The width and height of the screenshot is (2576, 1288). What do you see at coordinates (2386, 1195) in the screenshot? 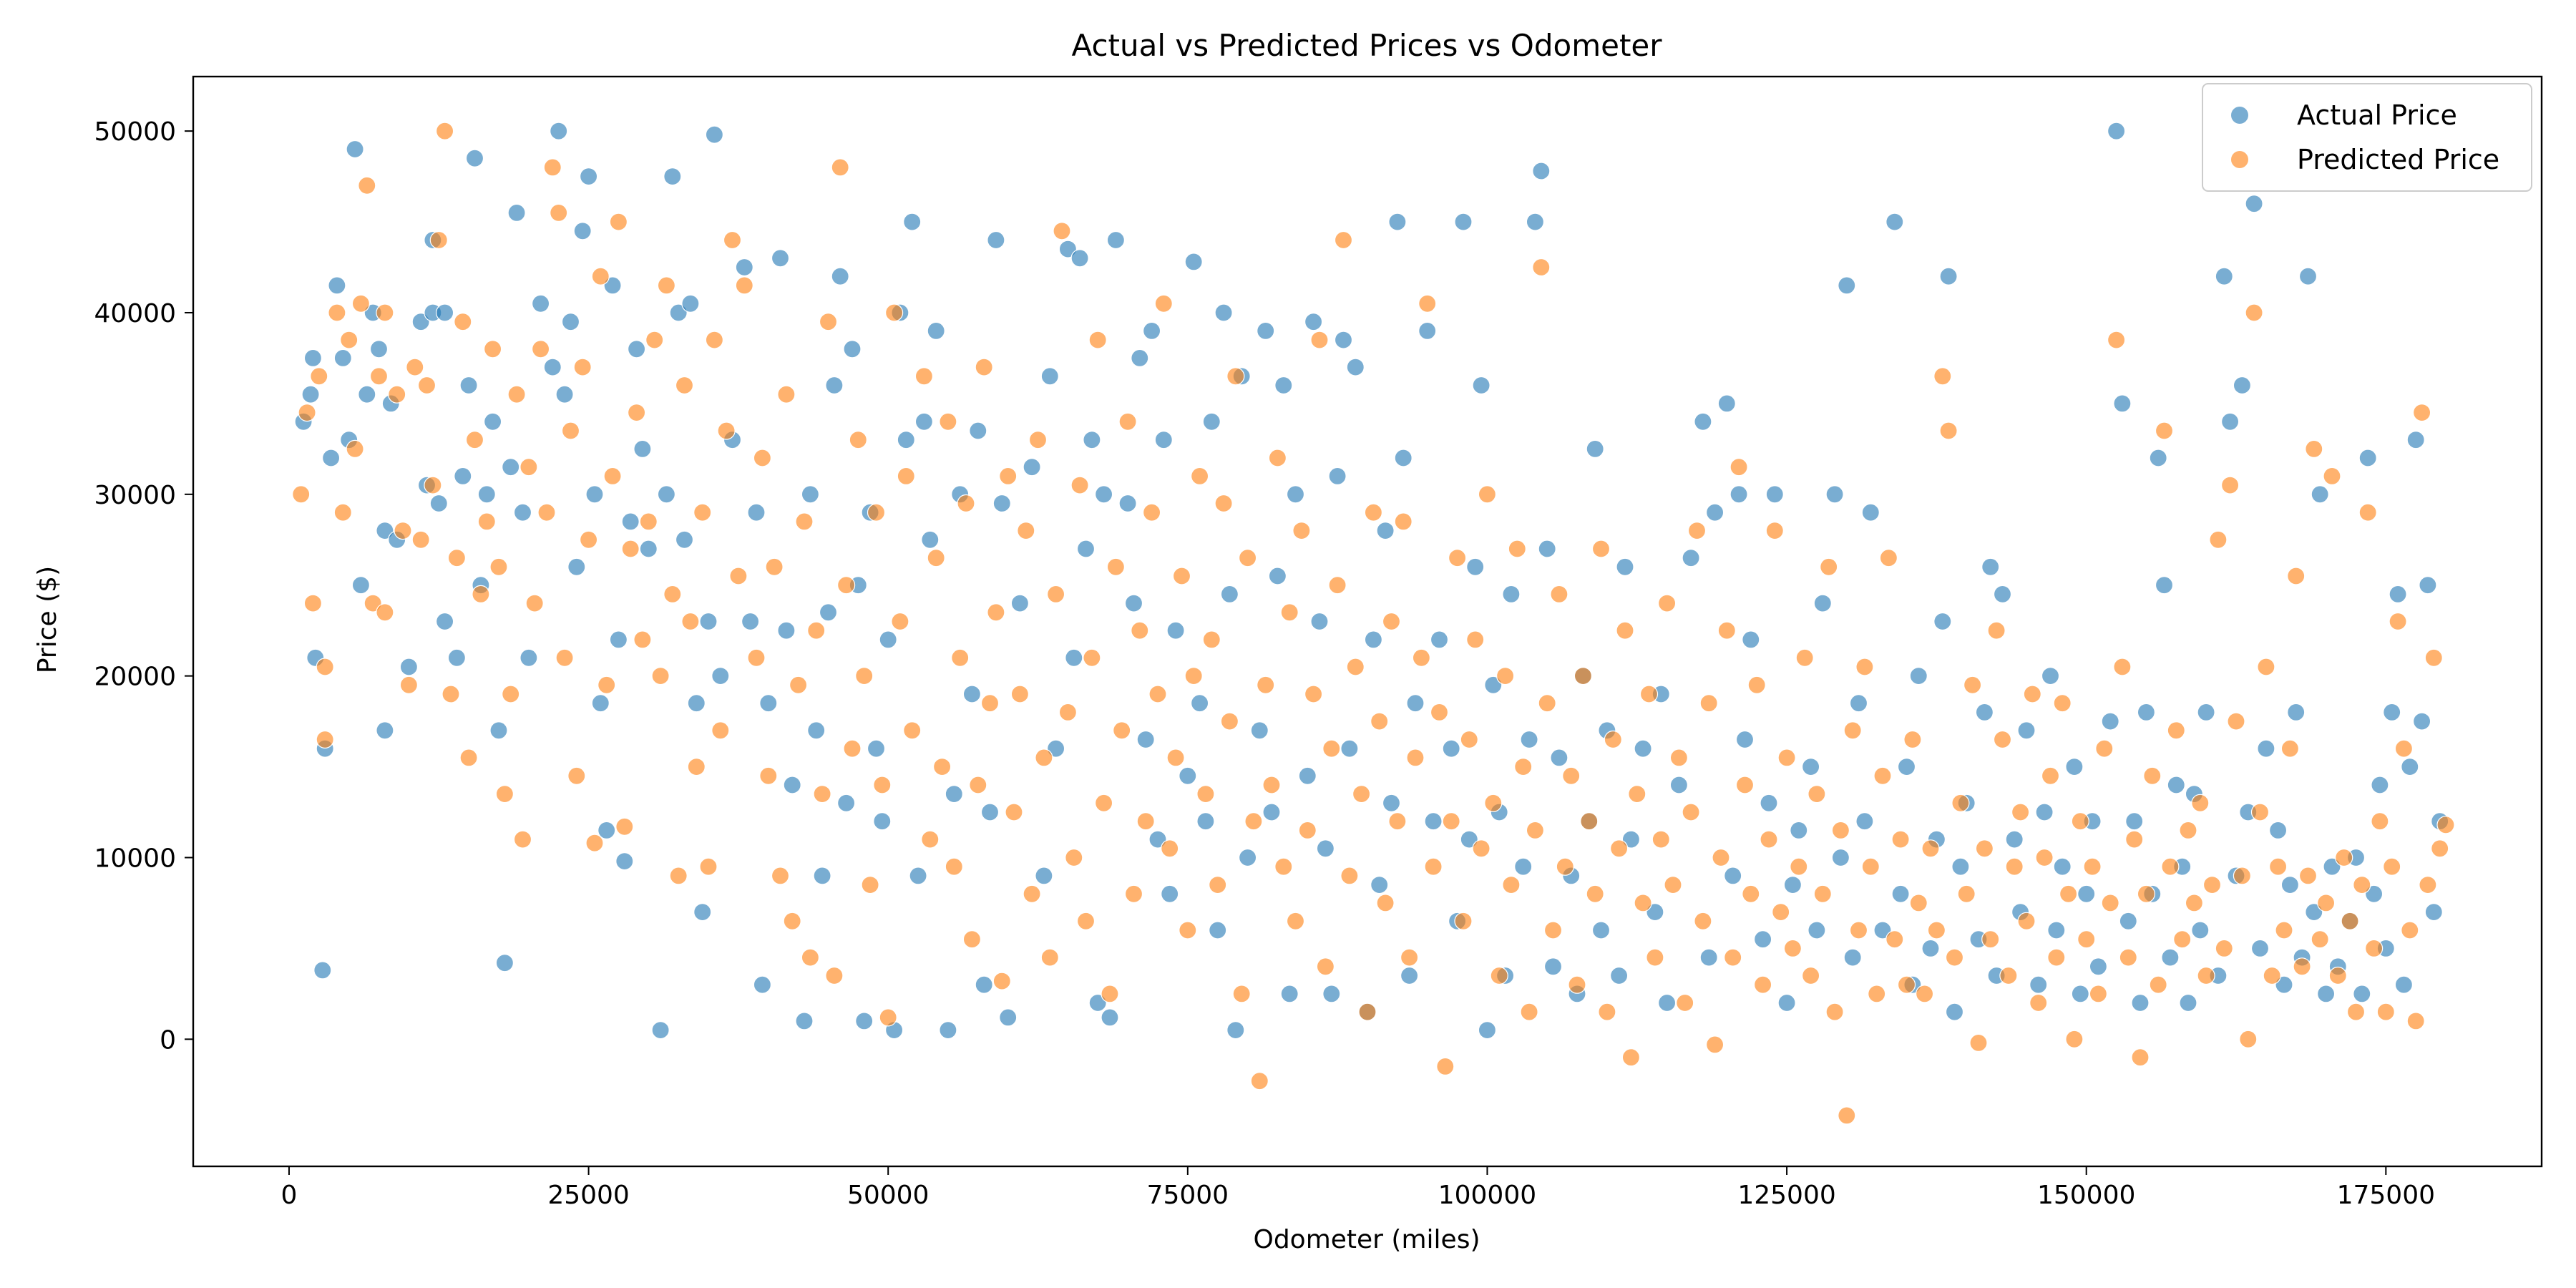
I see `x-tick-label: 175000` at bounding box center [2386, 1195].